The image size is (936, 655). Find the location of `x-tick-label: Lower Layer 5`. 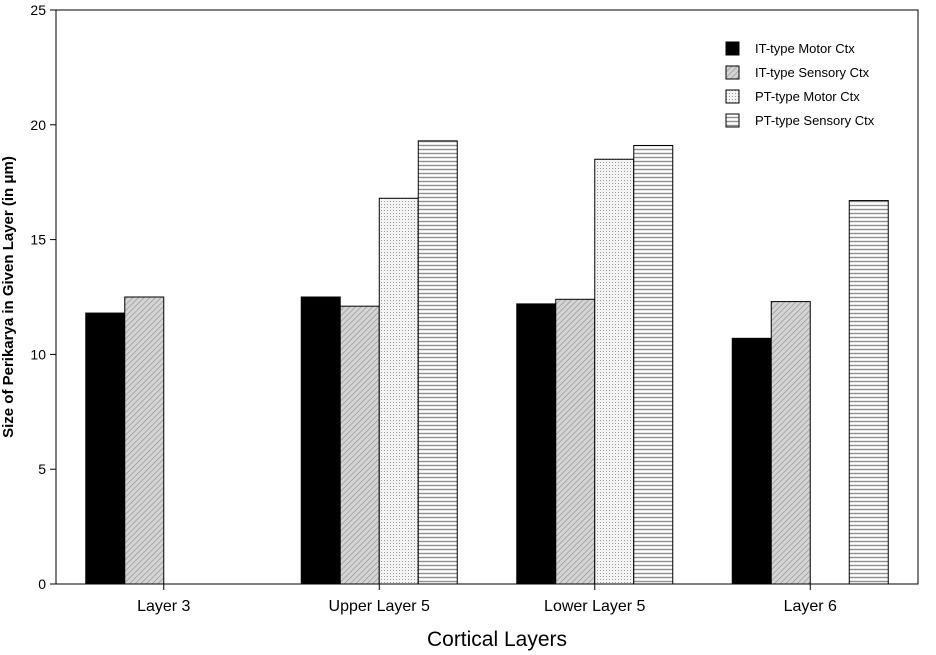

x-tick-label: Lower Layer 5 is located at coordinates (594, 606).